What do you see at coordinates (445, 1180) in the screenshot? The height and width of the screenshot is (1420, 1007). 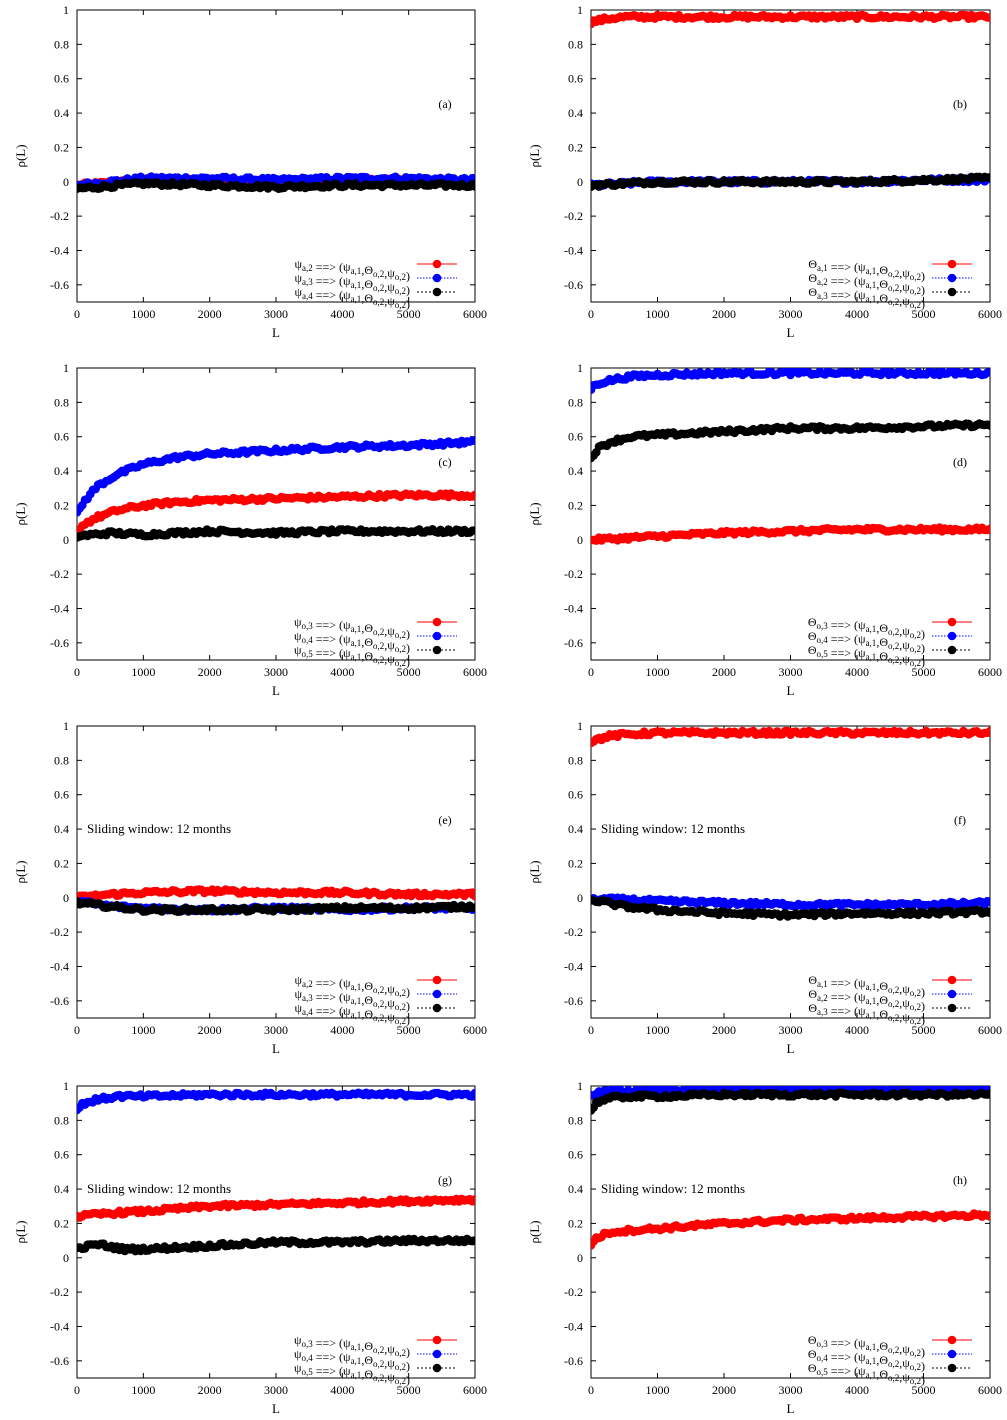 I see `panel-label: (g)` at bounding box center [445, 1180].